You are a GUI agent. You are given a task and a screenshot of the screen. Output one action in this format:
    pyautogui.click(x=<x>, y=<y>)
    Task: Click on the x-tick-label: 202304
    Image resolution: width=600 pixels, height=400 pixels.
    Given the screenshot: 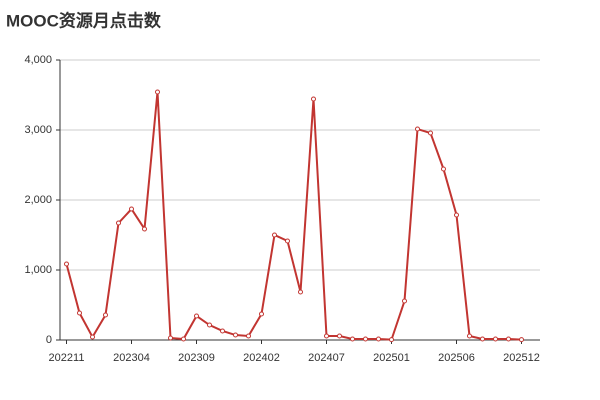 What is the action you would take?
    pyautogui.click(x=131, y=358)
    